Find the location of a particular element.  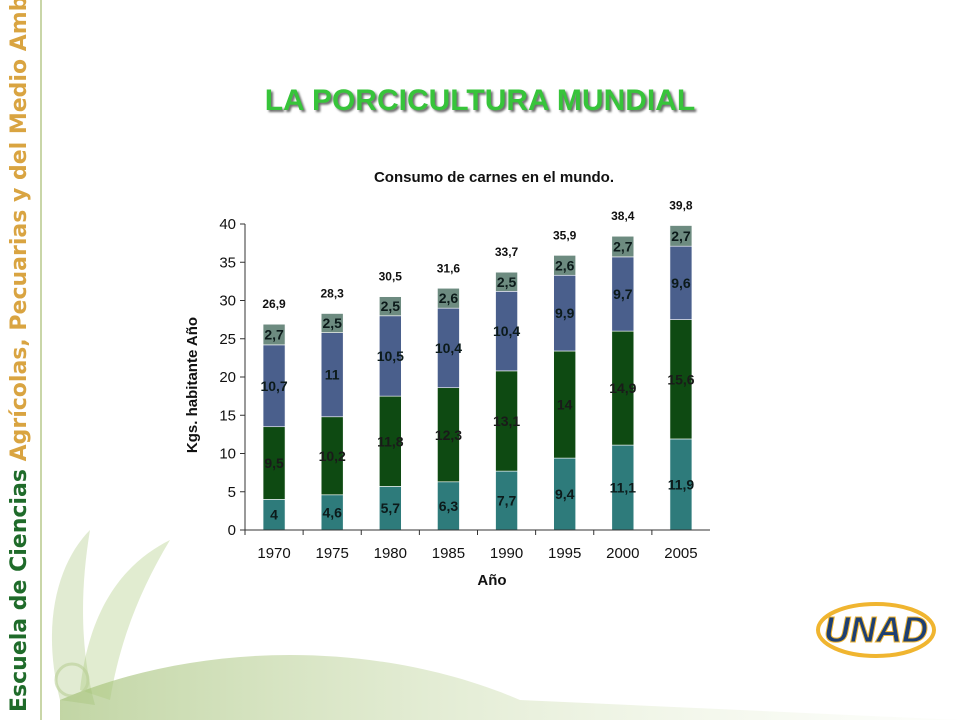

total-labels: 26,9 28,3 30,5 31,6 33,7 35,9 38,4 39,8 is located at coordinates (477, 255).